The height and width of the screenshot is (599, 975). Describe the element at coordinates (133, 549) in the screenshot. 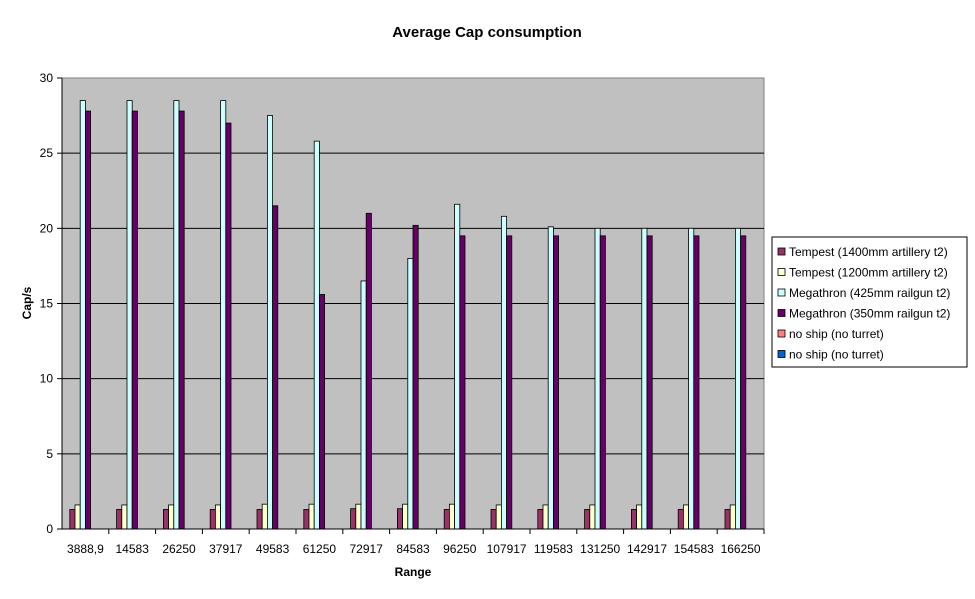

I see `x-tick-label: 14583` at that location.